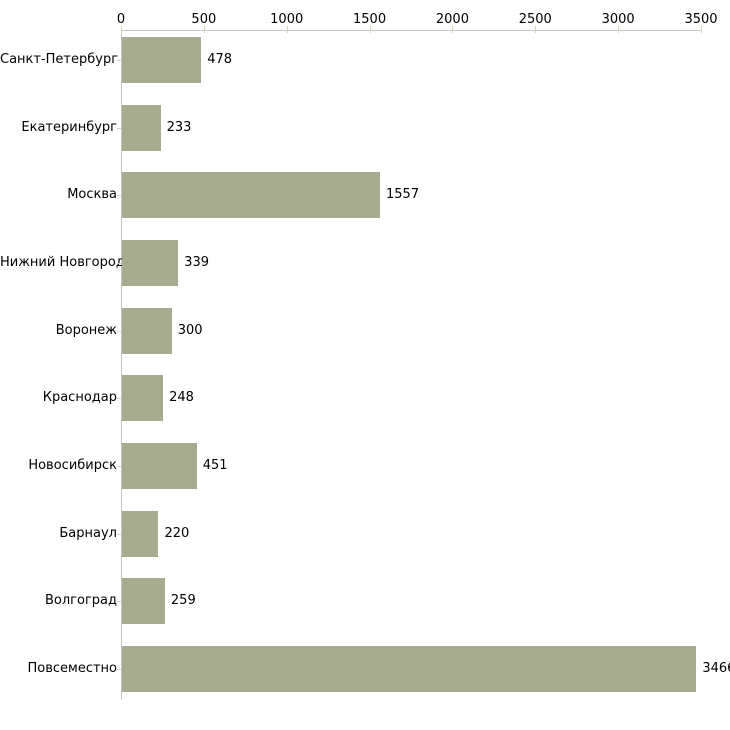 This screenshot has height=730, width=730. What do you see at coordinates (179, 127) in the screenshot?
I see `value-label: 233` at bounding box center [179, 127].